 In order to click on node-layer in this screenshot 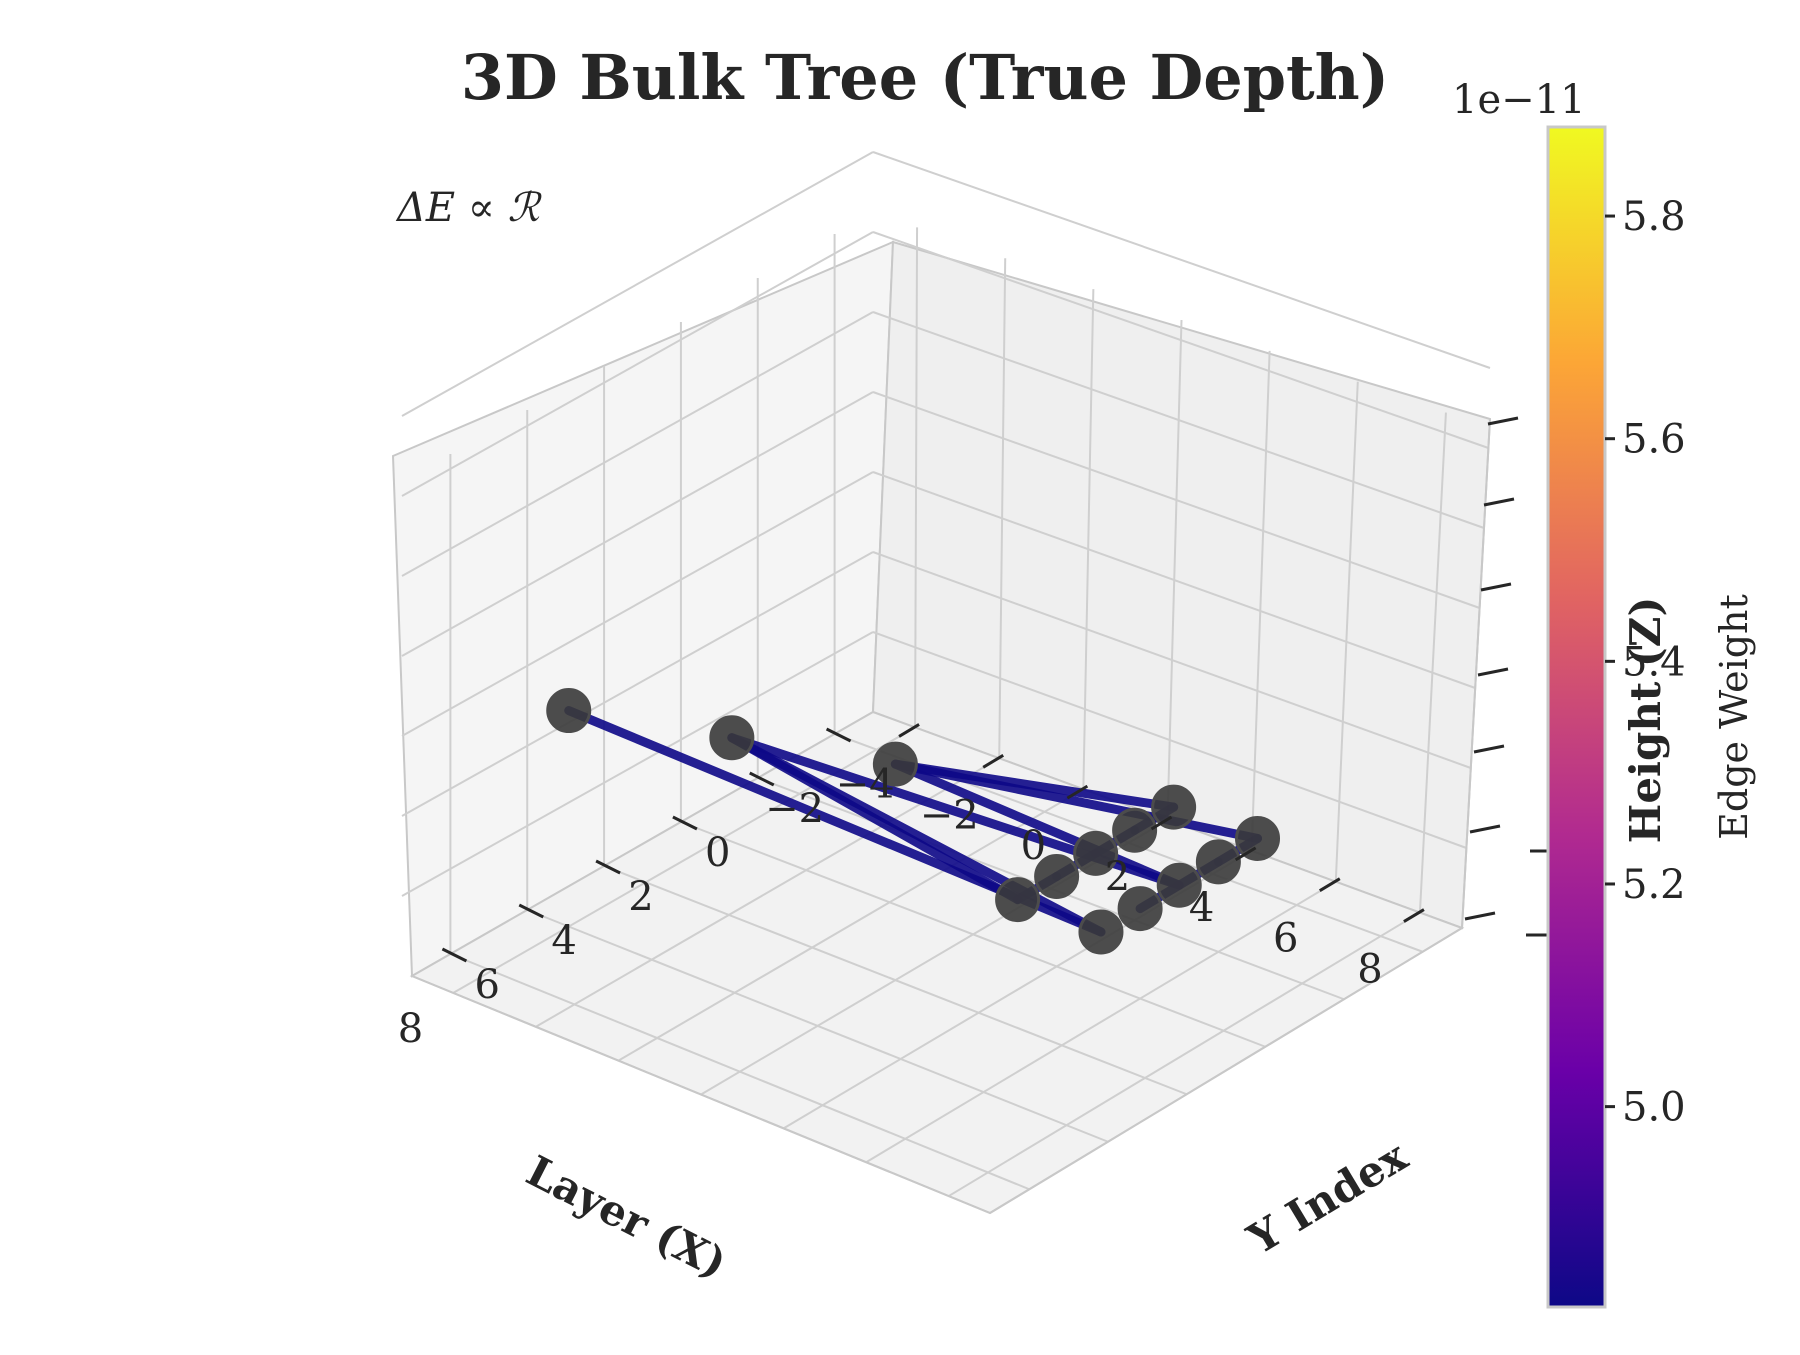, I will do `click(913, 821)`.